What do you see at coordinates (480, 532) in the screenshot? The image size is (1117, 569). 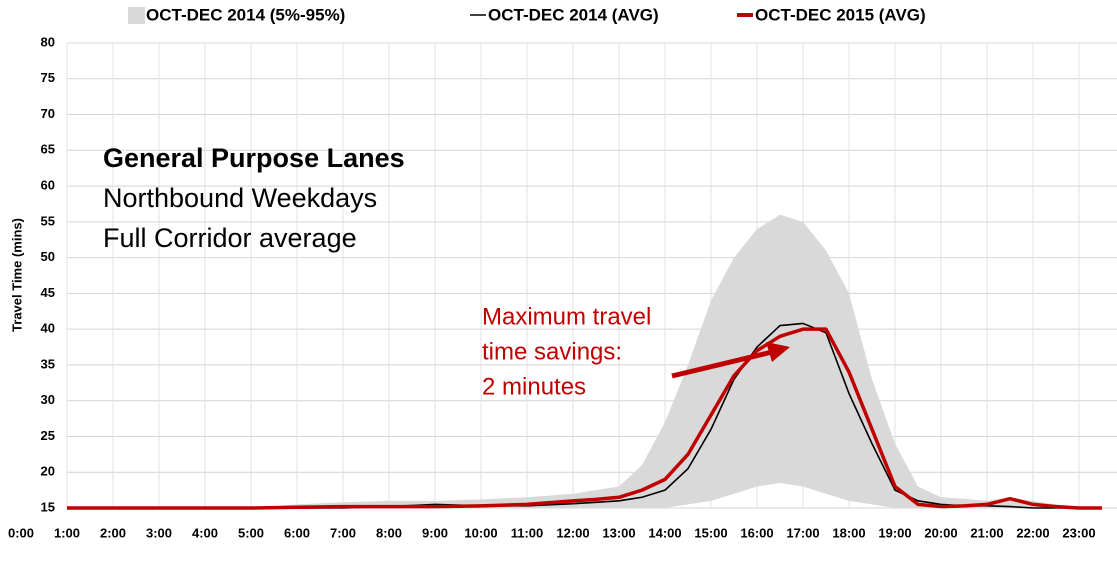 I see `x-tick-label: 10:00` at bounding box center [480, 532].